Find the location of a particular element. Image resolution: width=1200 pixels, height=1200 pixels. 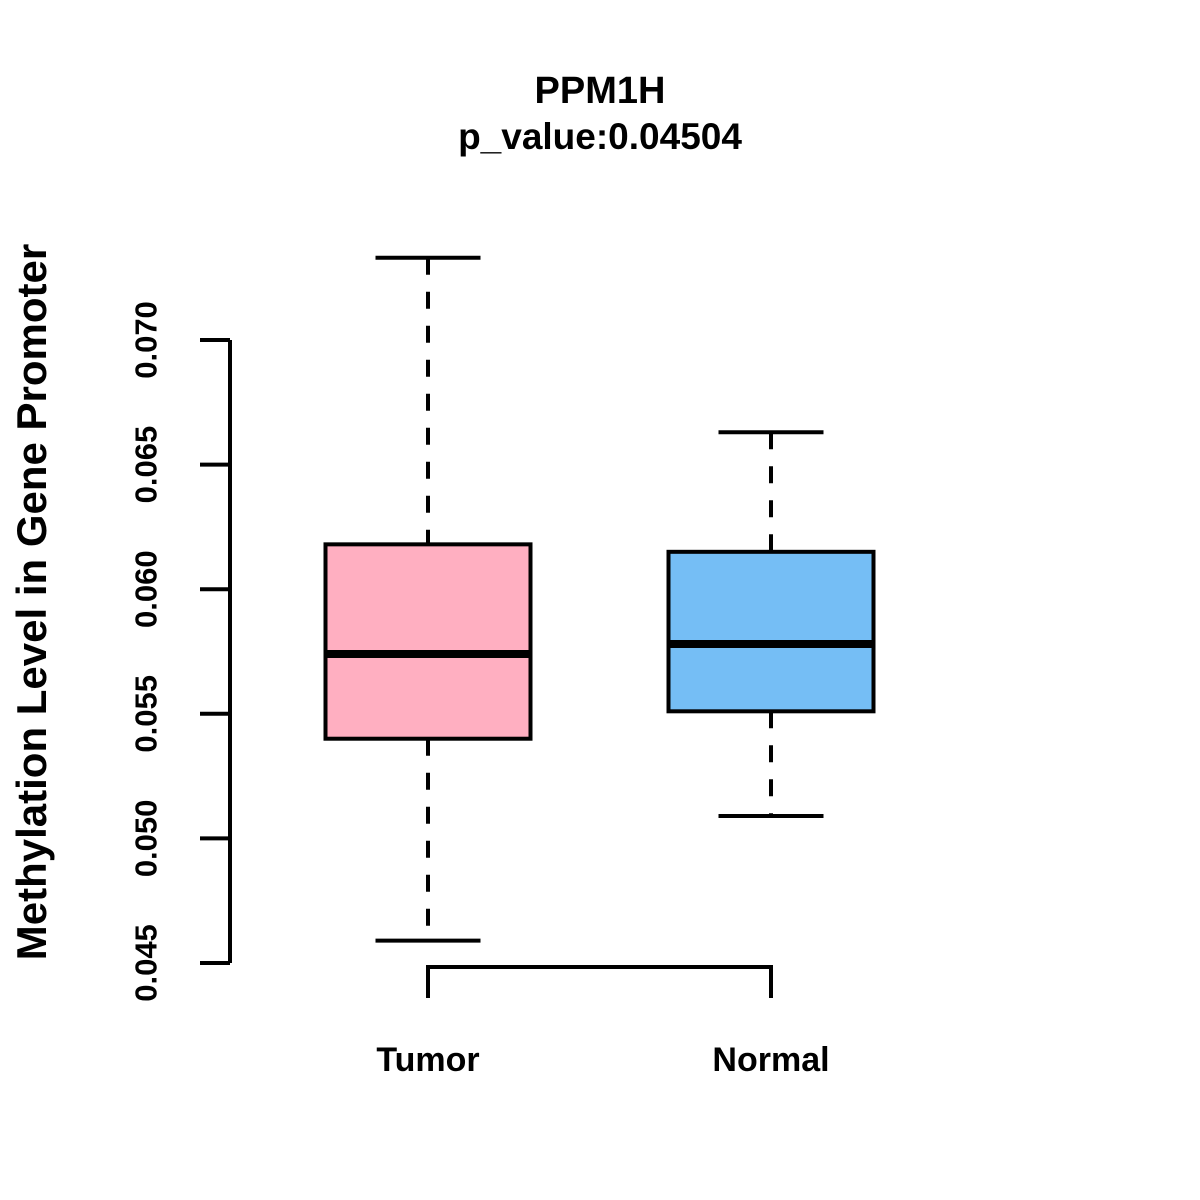

chart-subtitle: p_value:0.04504 is located at coordinates (600, 136).